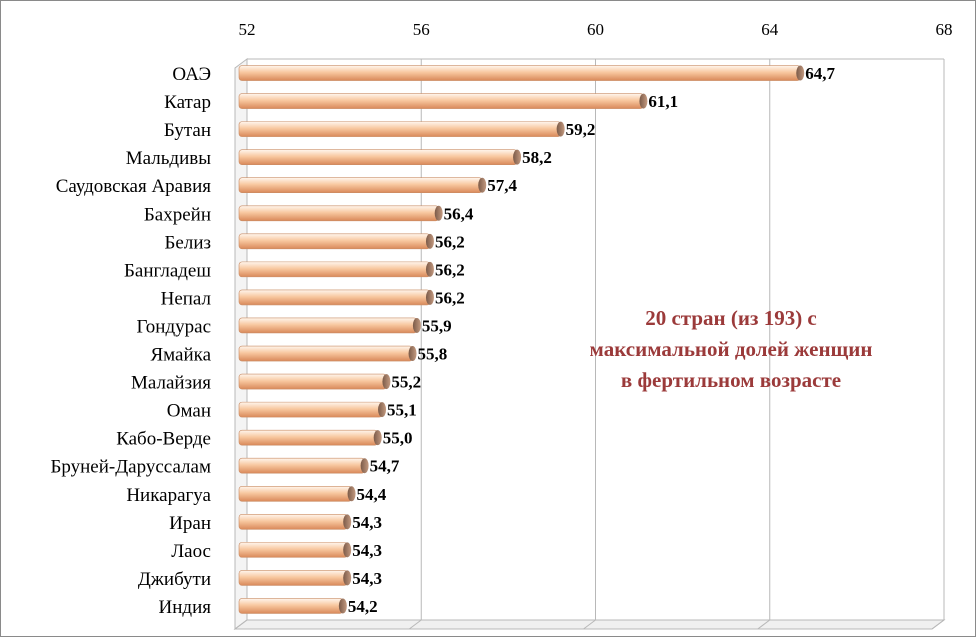 This screenshot has height=637, width=976. What do you see at coordinates (168, 495) in the screenshot?
I see `category-label: Никарагуа` at bounding box center [168, 495].